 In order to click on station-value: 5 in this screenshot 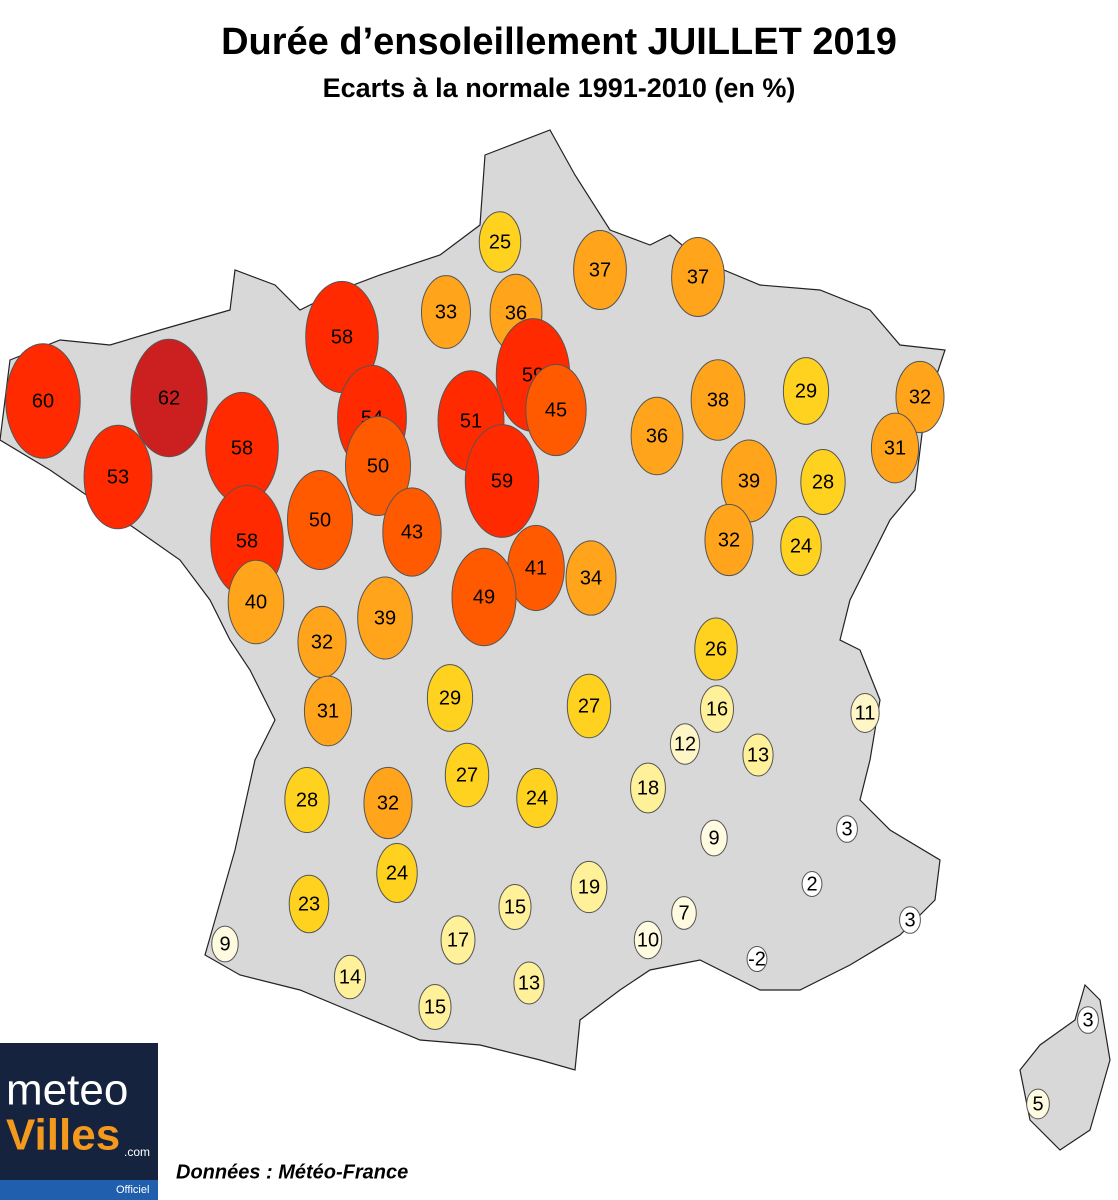, I will do `click(1037, 1104)`.